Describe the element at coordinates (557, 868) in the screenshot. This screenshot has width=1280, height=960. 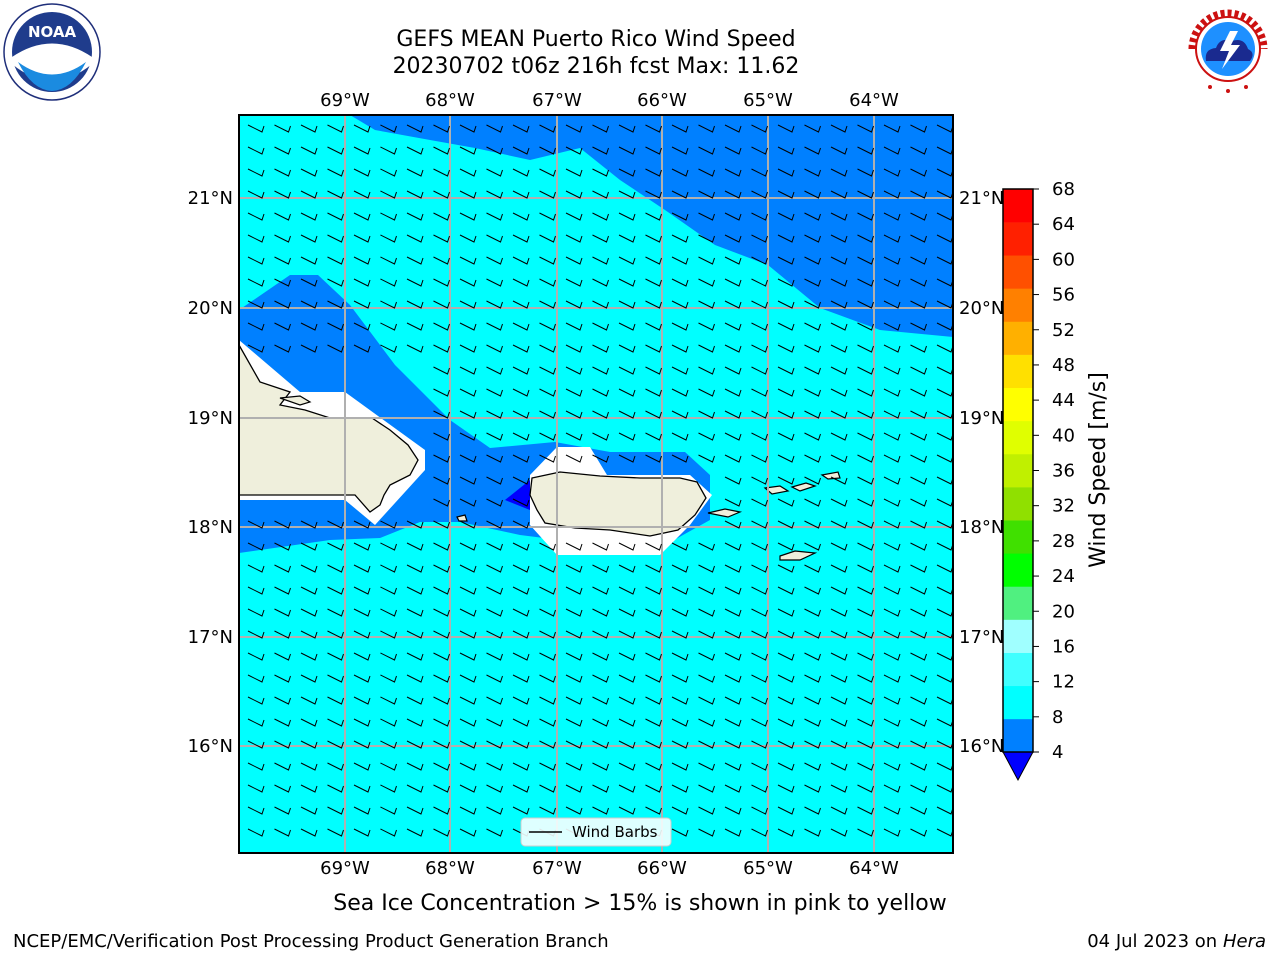
I see `lon-tick-bottom: 67°W` at that location.